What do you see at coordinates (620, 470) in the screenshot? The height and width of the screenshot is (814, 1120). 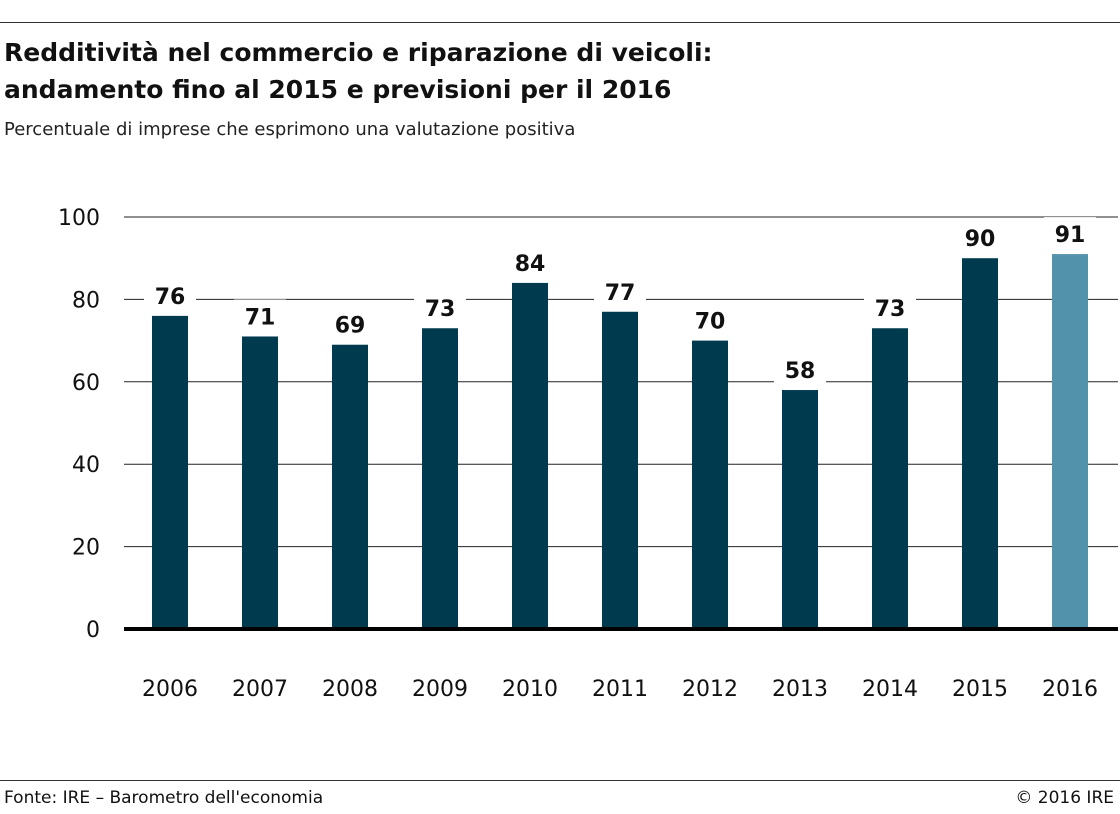 I see `bar-2011` at bounding box center [620, 470].